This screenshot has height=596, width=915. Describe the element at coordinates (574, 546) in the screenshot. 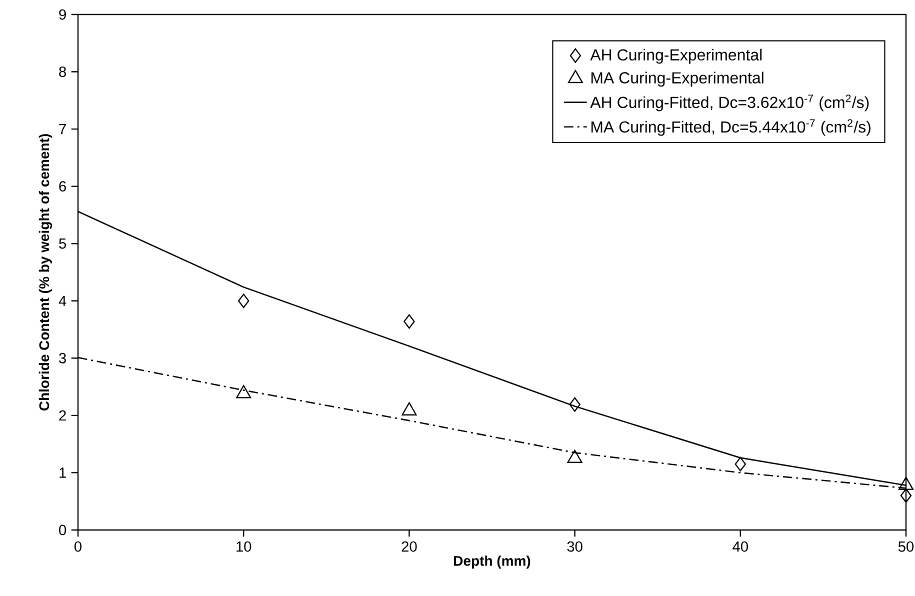

I see `x-tick-label: 30` at that location.